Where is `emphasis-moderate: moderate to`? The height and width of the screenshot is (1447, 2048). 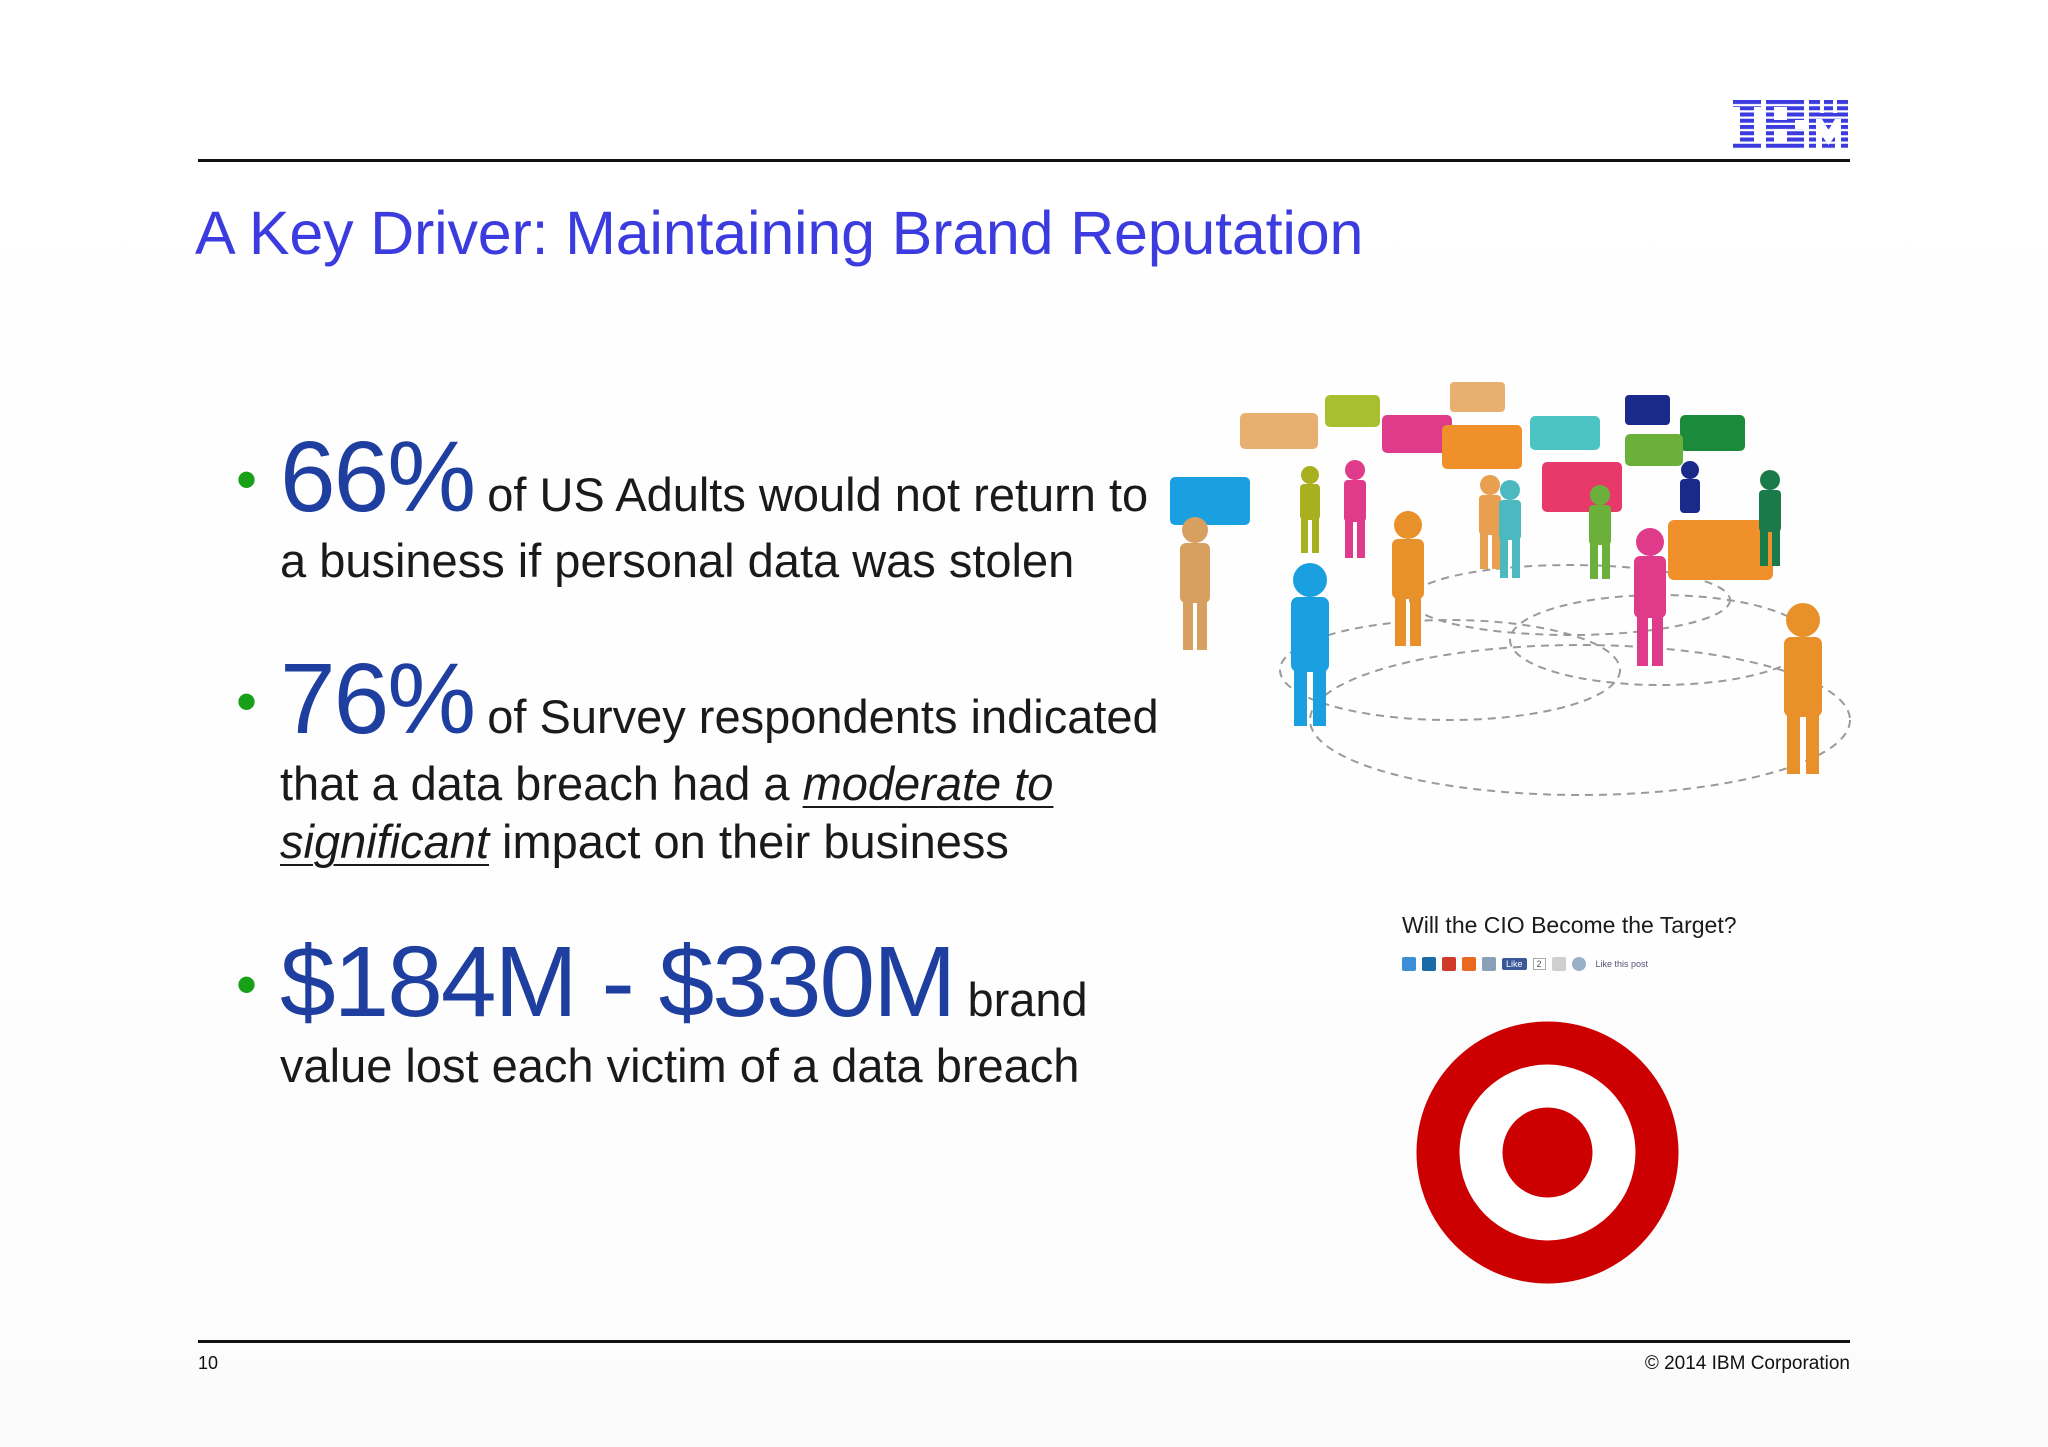 emphasis-moderate: moderate to is located at coordinates (928, 783).